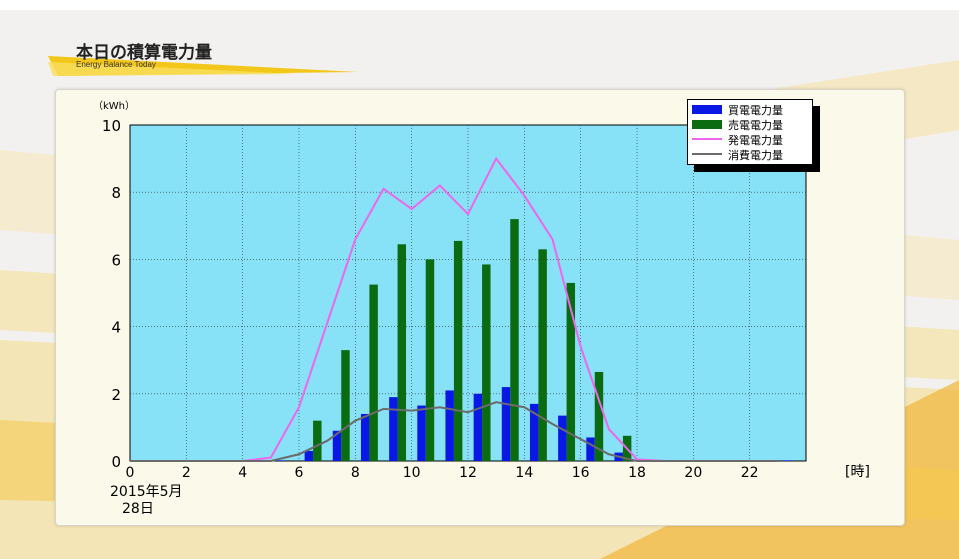 The width and height of the screenshot is (959, 559). I want to click on title-banner: 本日の積算電力量 Energy Balance Today, so click(208, 58).